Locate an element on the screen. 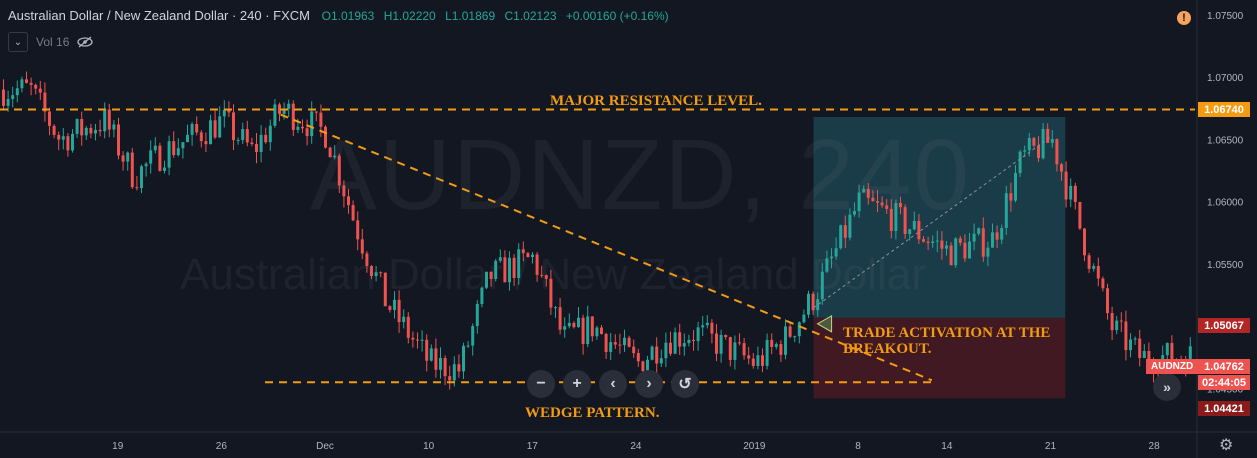  y-tick-label: 1.06500 is located at coordinates (1225, 140).